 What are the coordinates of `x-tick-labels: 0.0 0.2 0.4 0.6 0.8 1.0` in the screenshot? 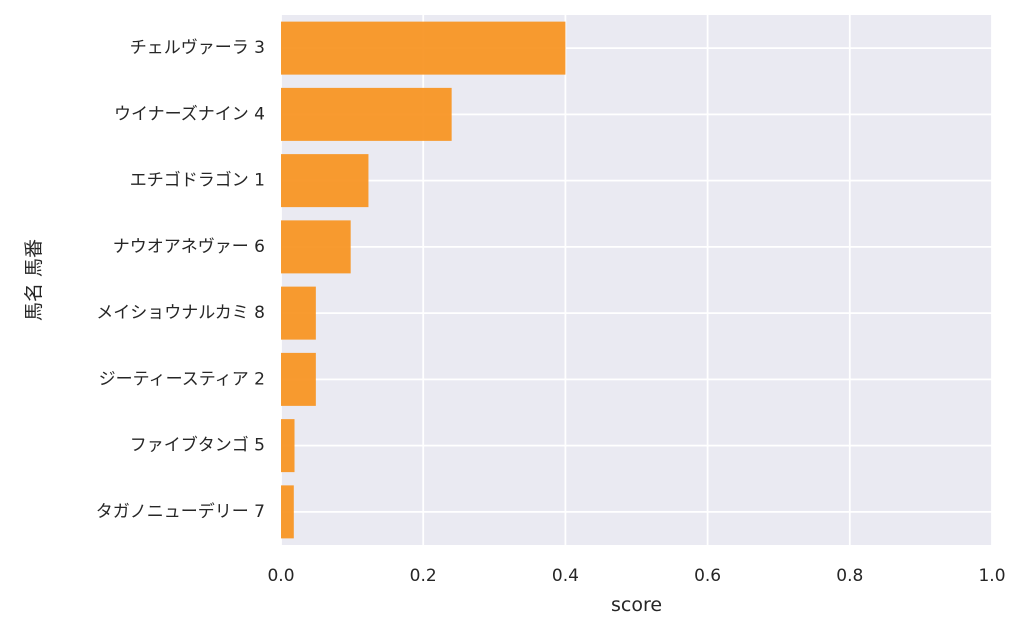 It's located at (636, 576).